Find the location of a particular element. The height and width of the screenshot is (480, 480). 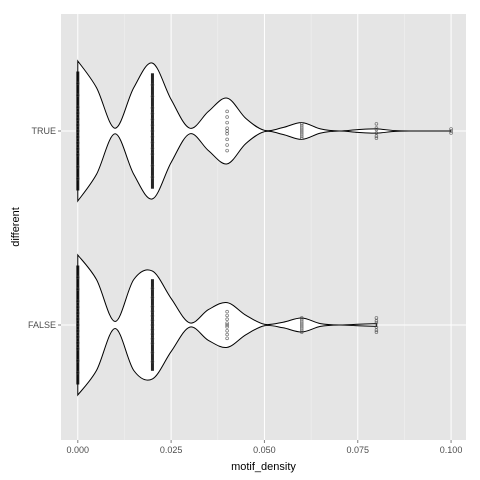

x-tick-label: 0.025 is located at coordinates (171, 450).